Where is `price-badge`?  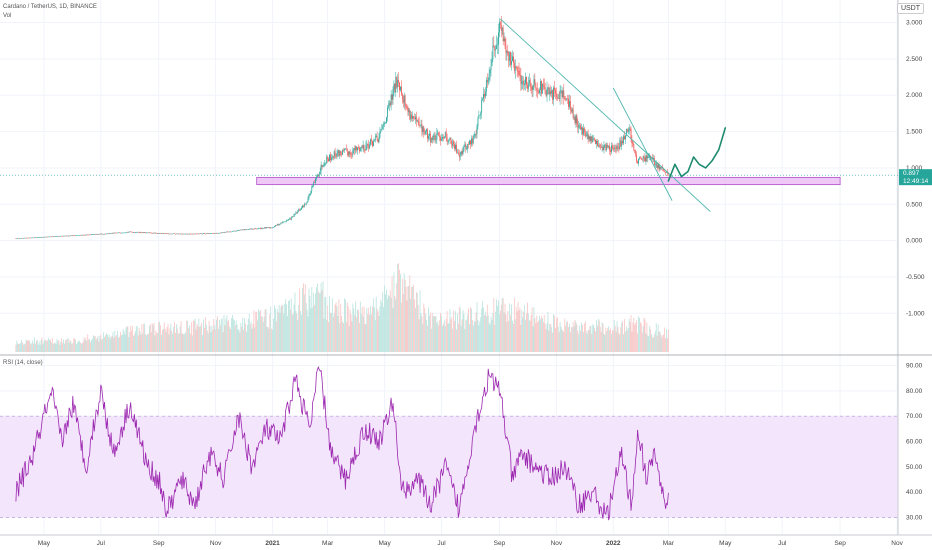 price-badge is located at coordinates (915, 177).